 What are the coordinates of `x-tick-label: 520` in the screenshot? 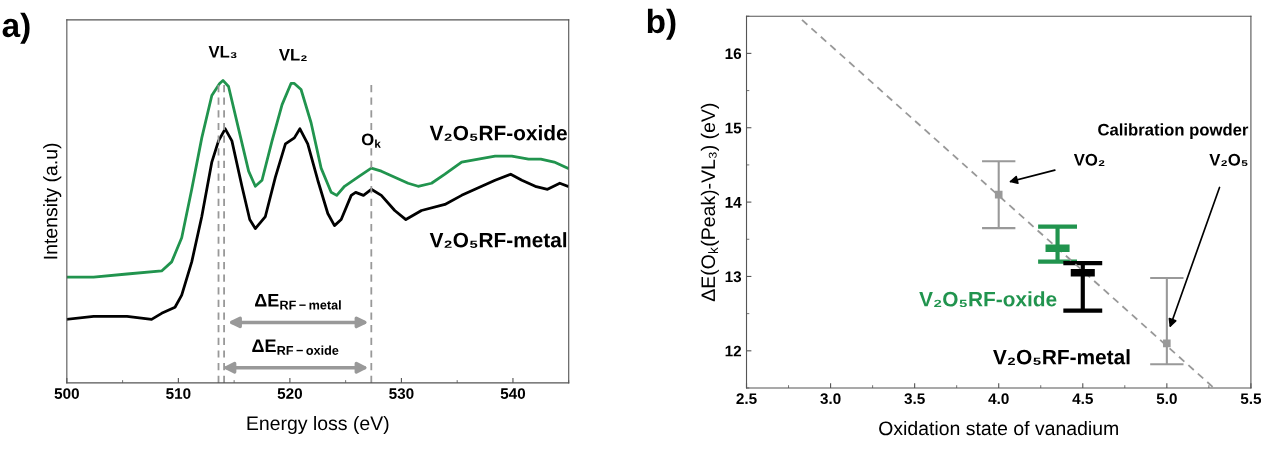 It's located at (290, 393).